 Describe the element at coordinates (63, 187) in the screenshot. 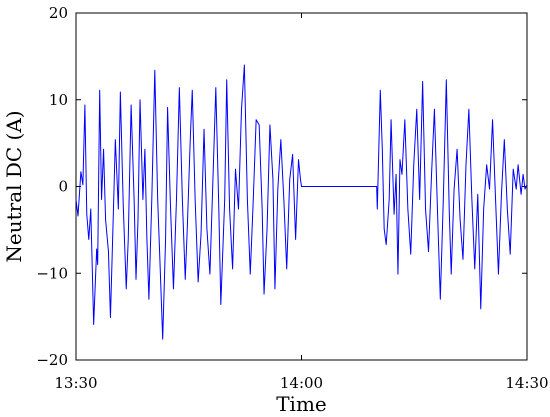

I see `y-tick-label: 0` at that location.